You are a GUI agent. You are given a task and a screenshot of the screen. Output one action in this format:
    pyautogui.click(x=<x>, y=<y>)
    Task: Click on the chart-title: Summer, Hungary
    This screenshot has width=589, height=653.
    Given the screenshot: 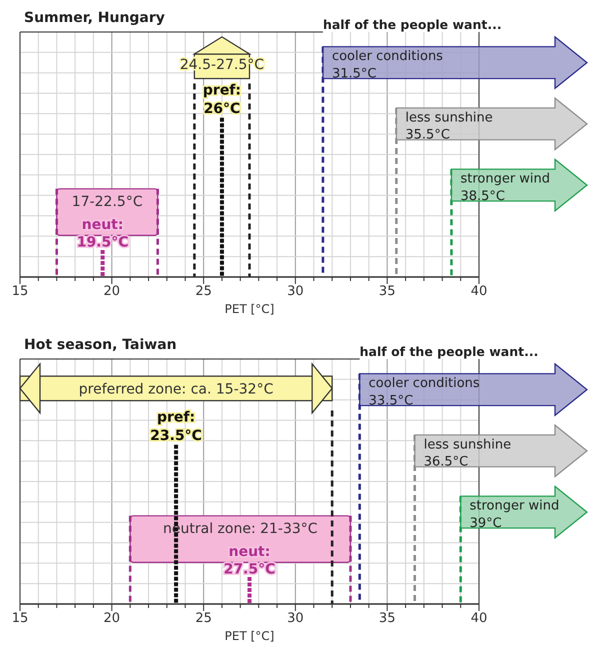 What is the action you would take?
    pyautogui.click(x=94, y=18)
    